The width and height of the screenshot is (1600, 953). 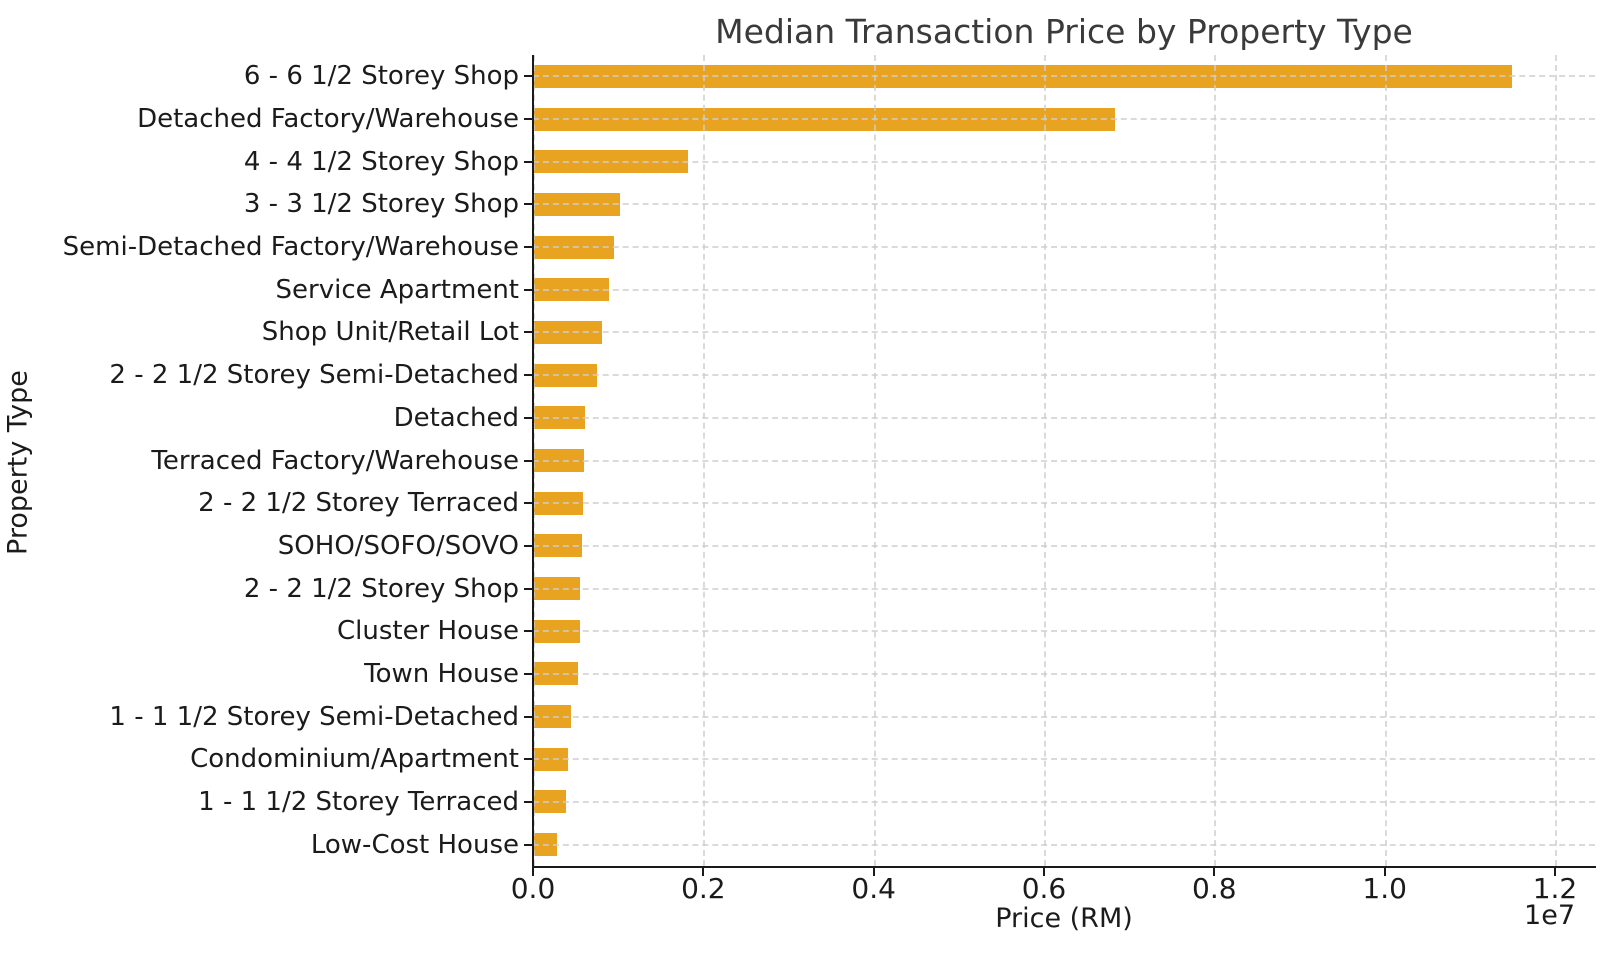 What do you see at coordinates (1384, 888) in the screenshot?
I see `x-tick-label: 1.0` at bounding box center [1384, 888].